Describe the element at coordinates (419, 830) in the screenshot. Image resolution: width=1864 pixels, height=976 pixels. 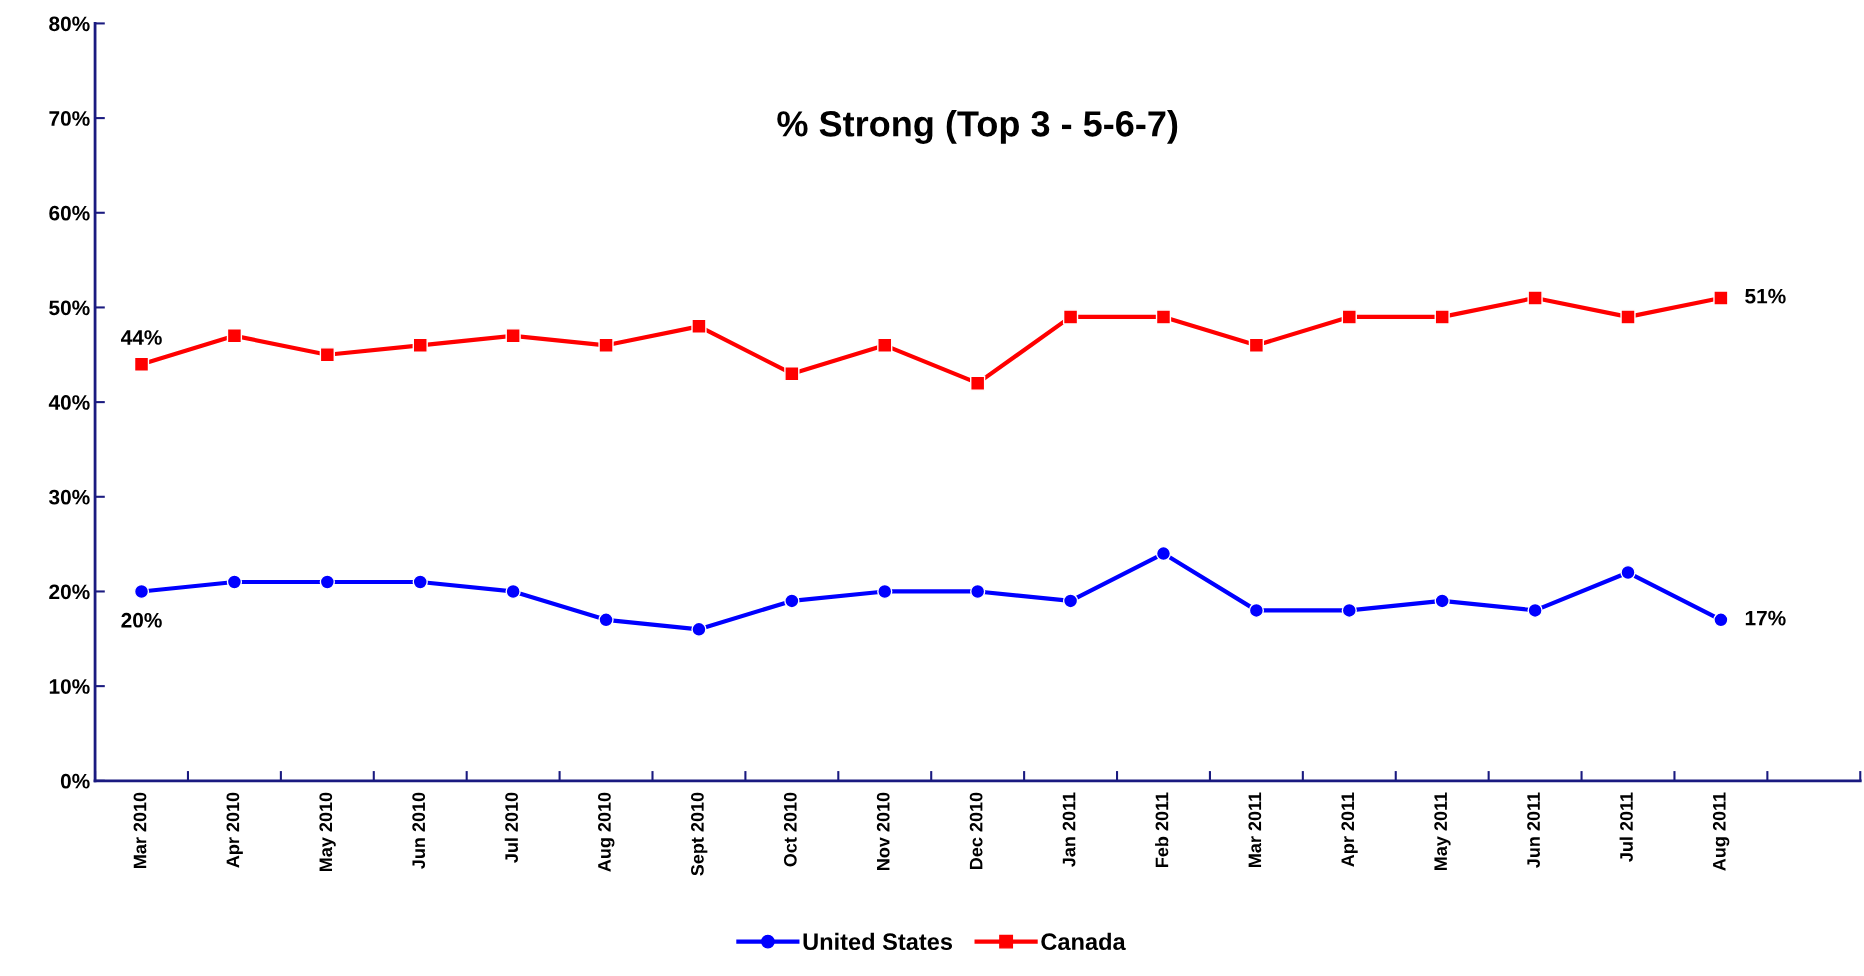
I see `x-tick-label: Jun 2010` at that location.